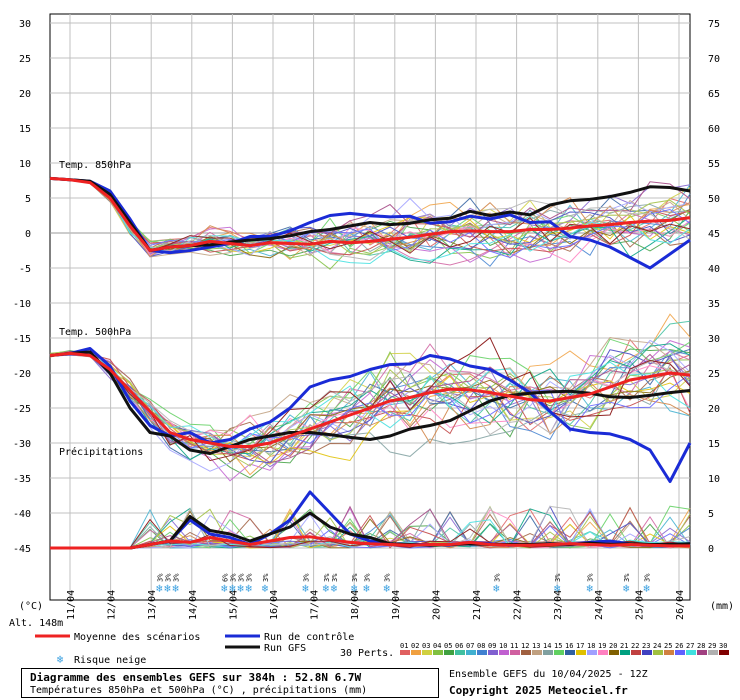  I want to click on panel-label-t850: Temp. 850hPa, so click(95, 165).